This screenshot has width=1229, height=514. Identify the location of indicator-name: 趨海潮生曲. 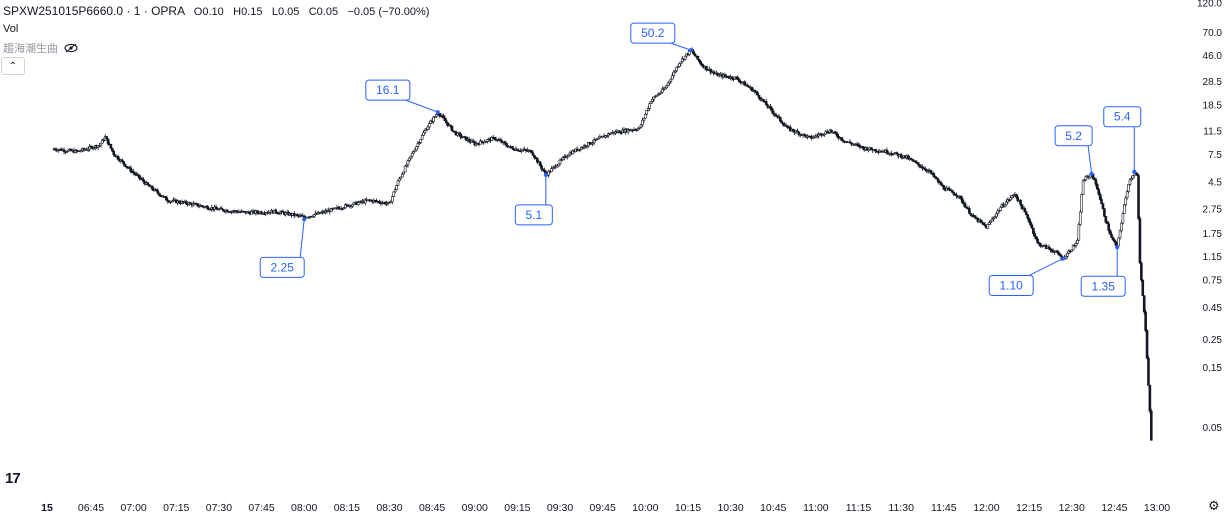
(30, 49).